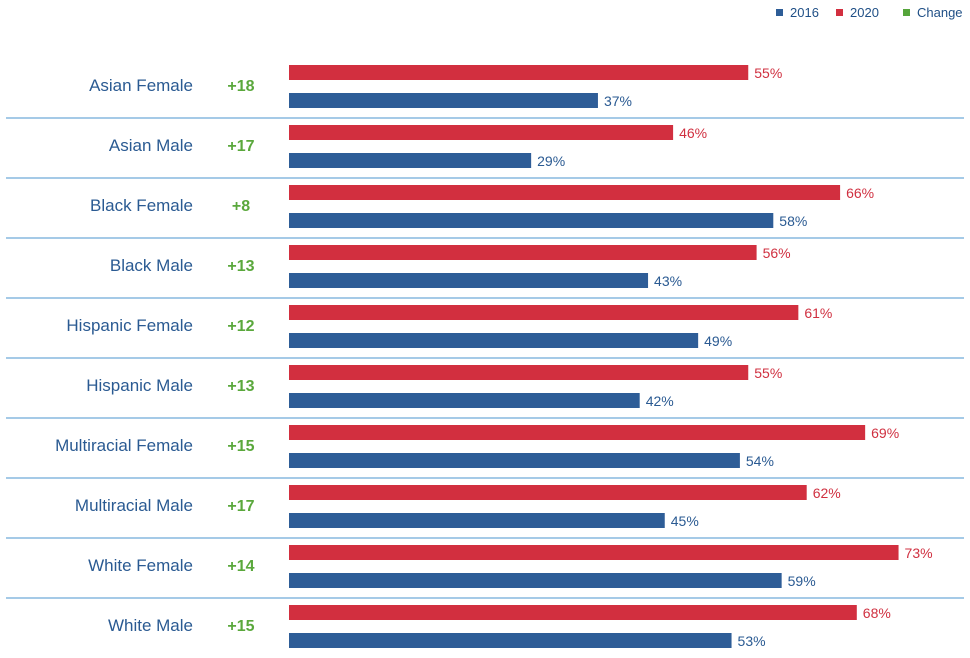 The width and height of the screenshot is (970, 658). What do you see at coordinates (510, 567) in the screenshot?
I see `row-white-female: White Female +14 73% 59%` at bounding box center [510, 567].